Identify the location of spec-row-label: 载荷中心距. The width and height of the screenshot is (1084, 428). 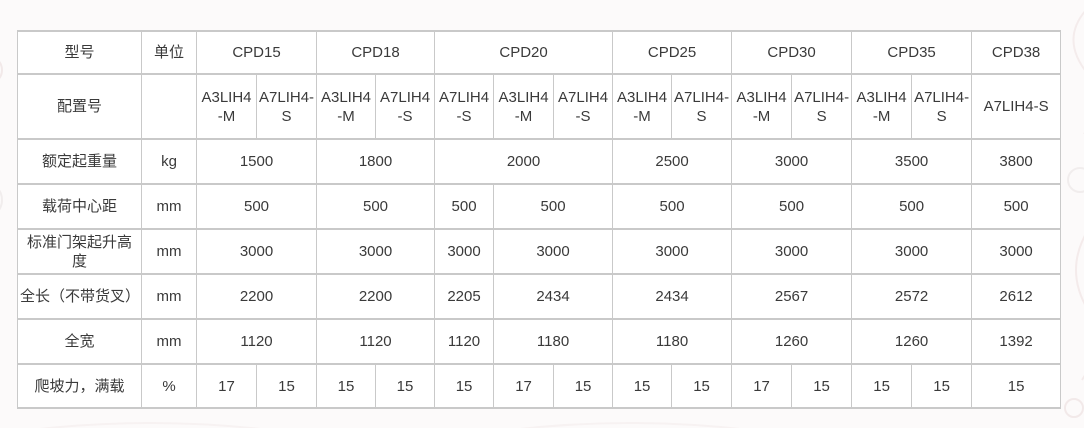
(79, 206).